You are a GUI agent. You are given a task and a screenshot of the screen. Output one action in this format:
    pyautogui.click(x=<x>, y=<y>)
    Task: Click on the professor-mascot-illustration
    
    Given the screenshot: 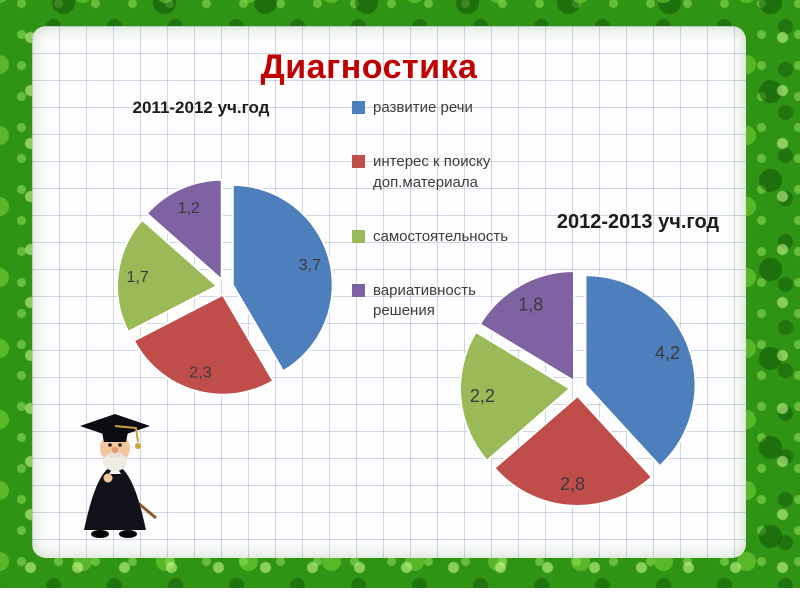 What is the action you would take?
    pyautogui.click(x=118, y=476)
    